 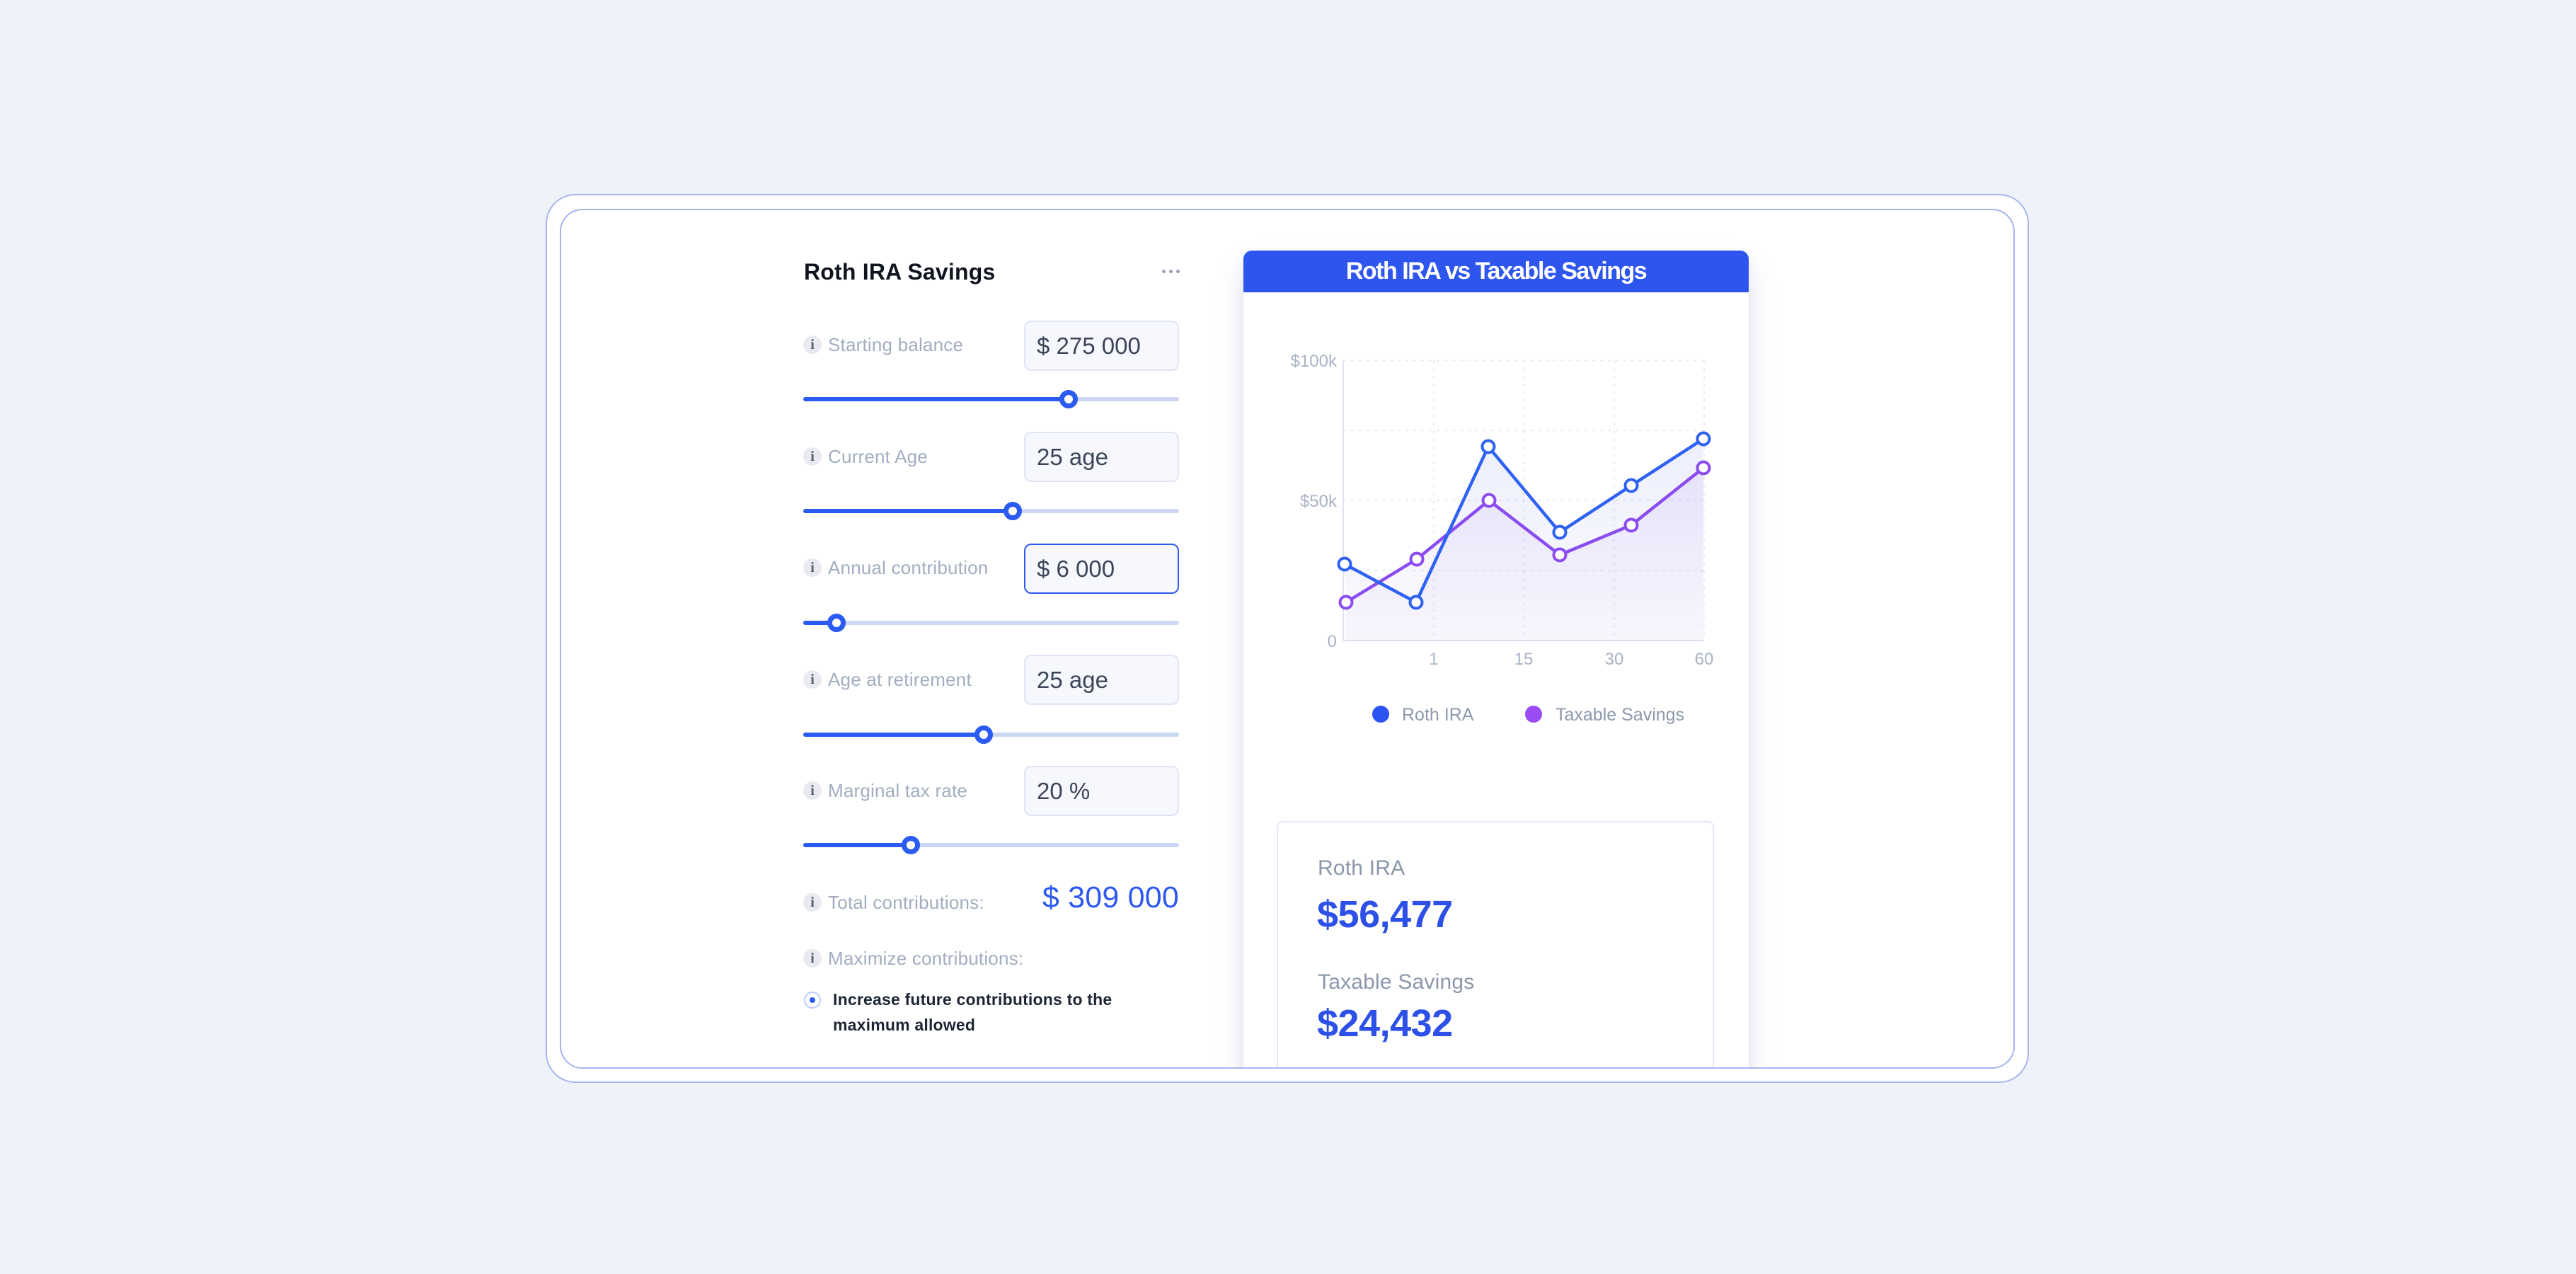 What do you see at coordinates (1615, 659) in the screenshot?
I see `svg-text: 30` at bounding box center [1615, 659].